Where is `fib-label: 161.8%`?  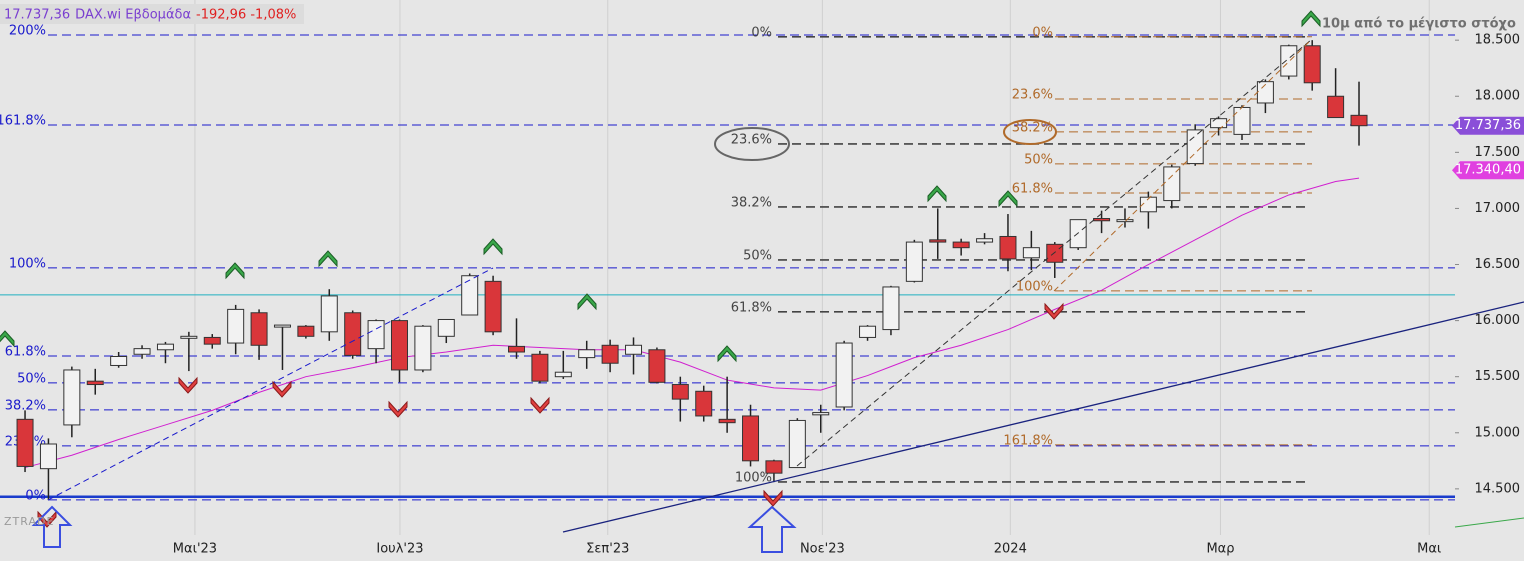
fib-label: 161.8% is located at coordinates (1028, 440).